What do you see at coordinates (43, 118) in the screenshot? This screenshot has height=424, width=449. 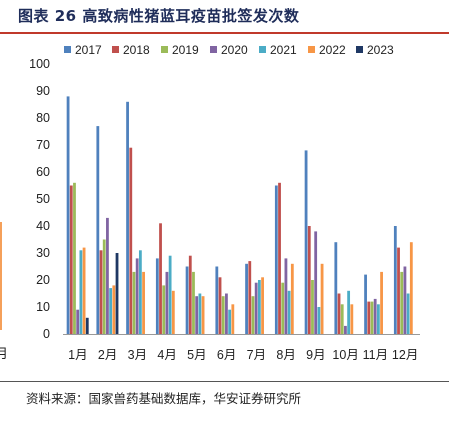 I see `y-tick-label: 80` at bounding box center [43, 118].